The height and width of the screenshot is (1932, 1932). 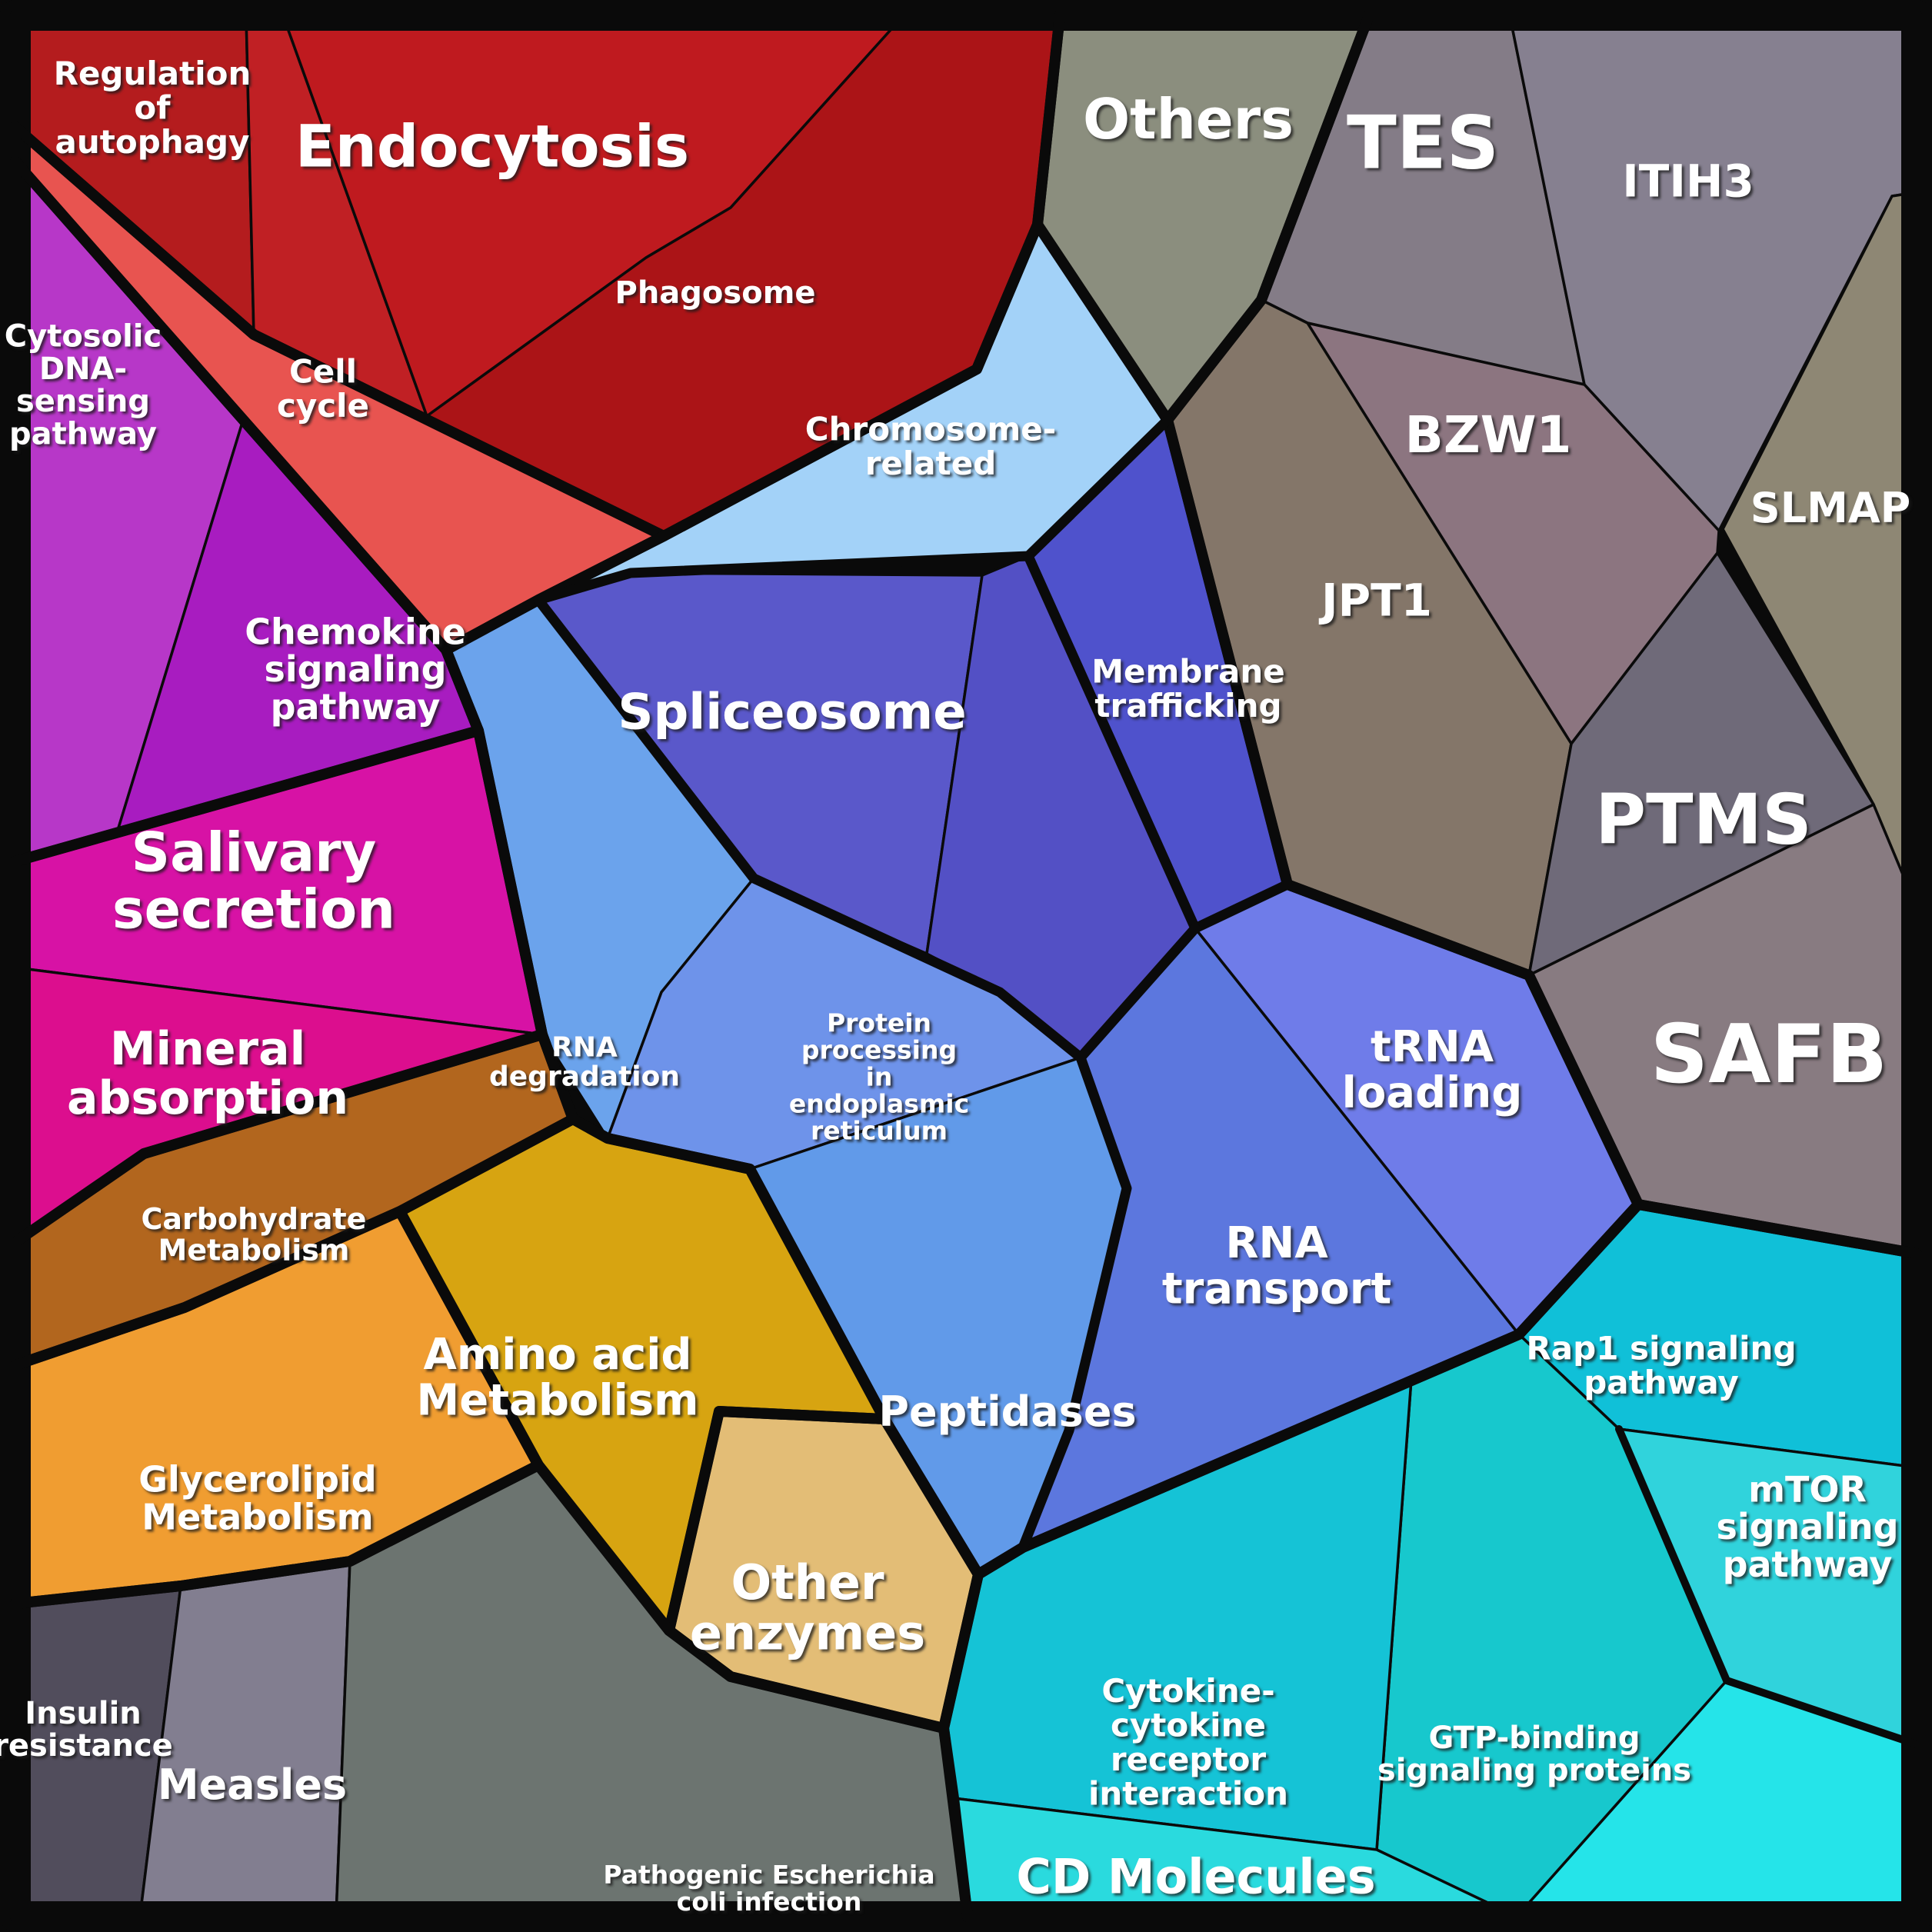 What do you see at coordinates (853, 510) in the screenshot?
I see `border-inner-chromosome` at bounding box center [853, 510].